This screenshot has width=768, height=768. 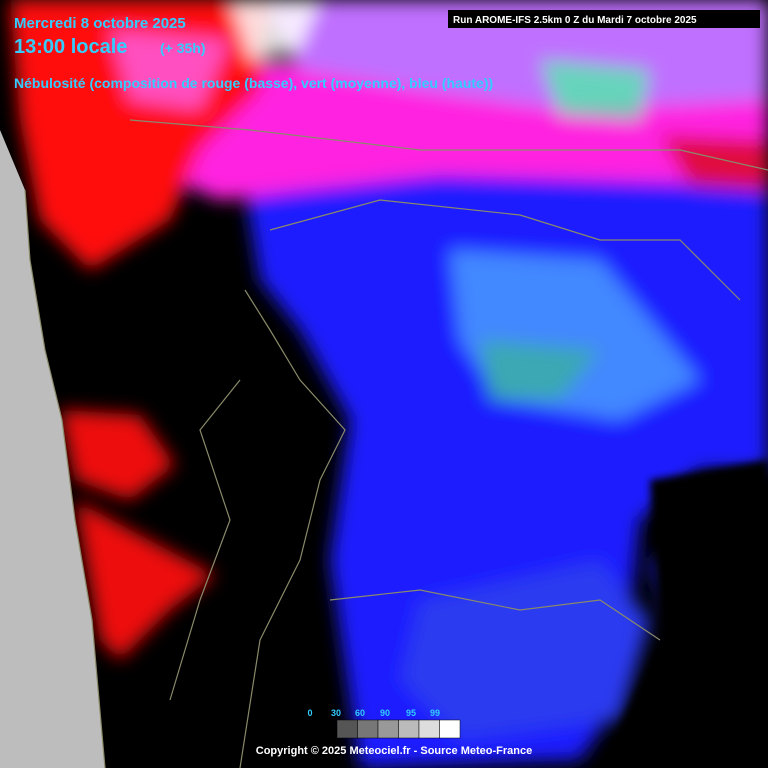 What do you see at coordinates (435, 713) in the screenshot?
I see `legend-label: 99` at bounding box center [435, 713].